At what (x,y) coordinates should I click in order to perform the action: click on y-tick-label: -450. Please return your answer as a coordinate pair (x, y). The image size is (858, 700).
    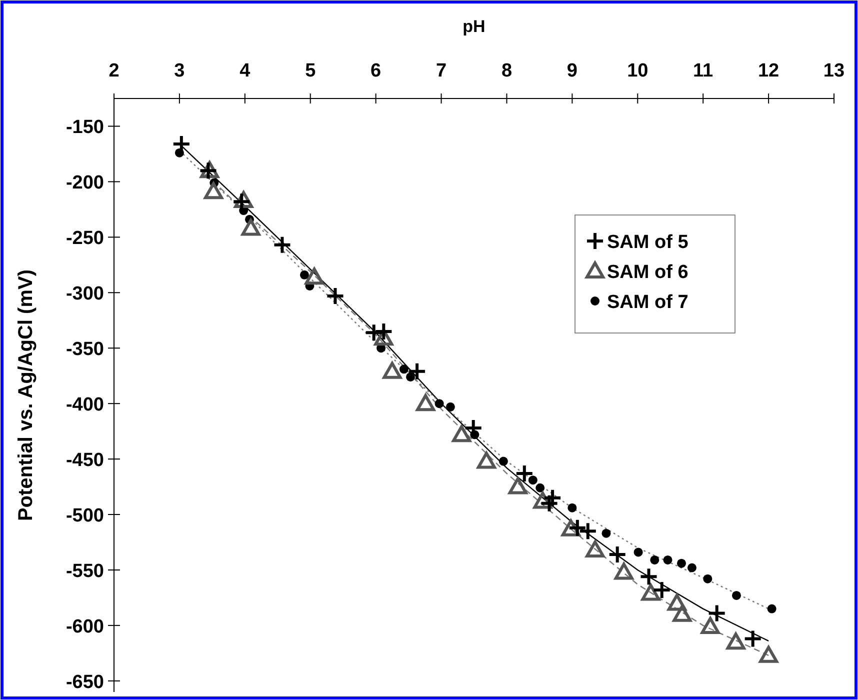
    Looking at the image, I should click on (85, 461).